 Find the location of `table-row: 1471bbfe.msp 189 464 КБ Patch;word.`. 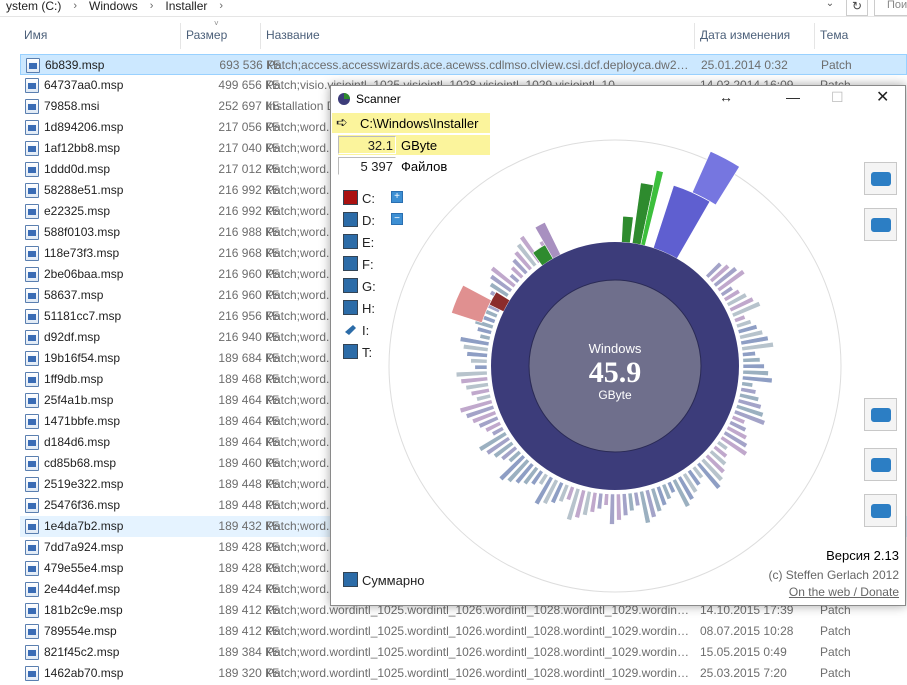

table-row: 1471bbfe.msp 189 464 КБ Patch;word. is located at coordinates (463, 421).